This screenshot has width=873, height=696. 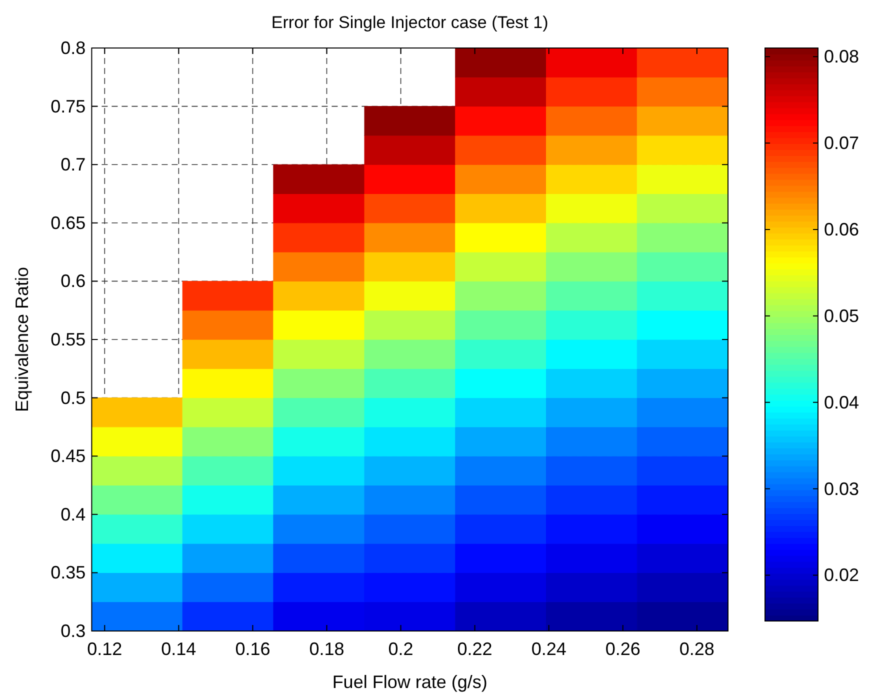 I want to click on x-axis-title: Fuel Flow rate (g/s), so click(x=410, y=682).